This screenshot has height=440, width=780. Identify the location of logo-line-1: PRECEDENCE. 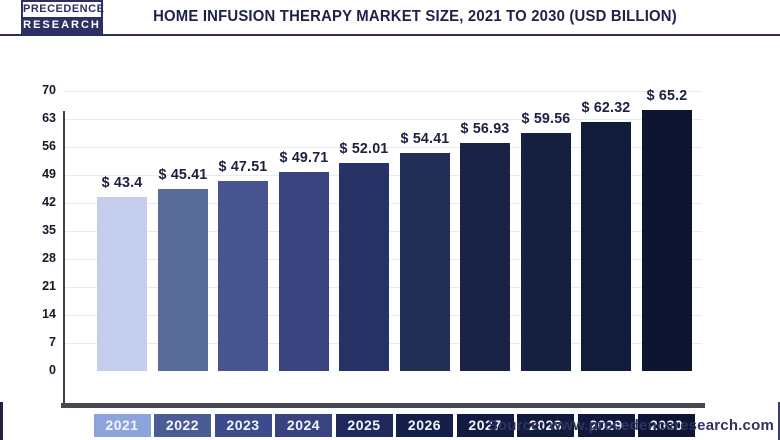
(62, 8).